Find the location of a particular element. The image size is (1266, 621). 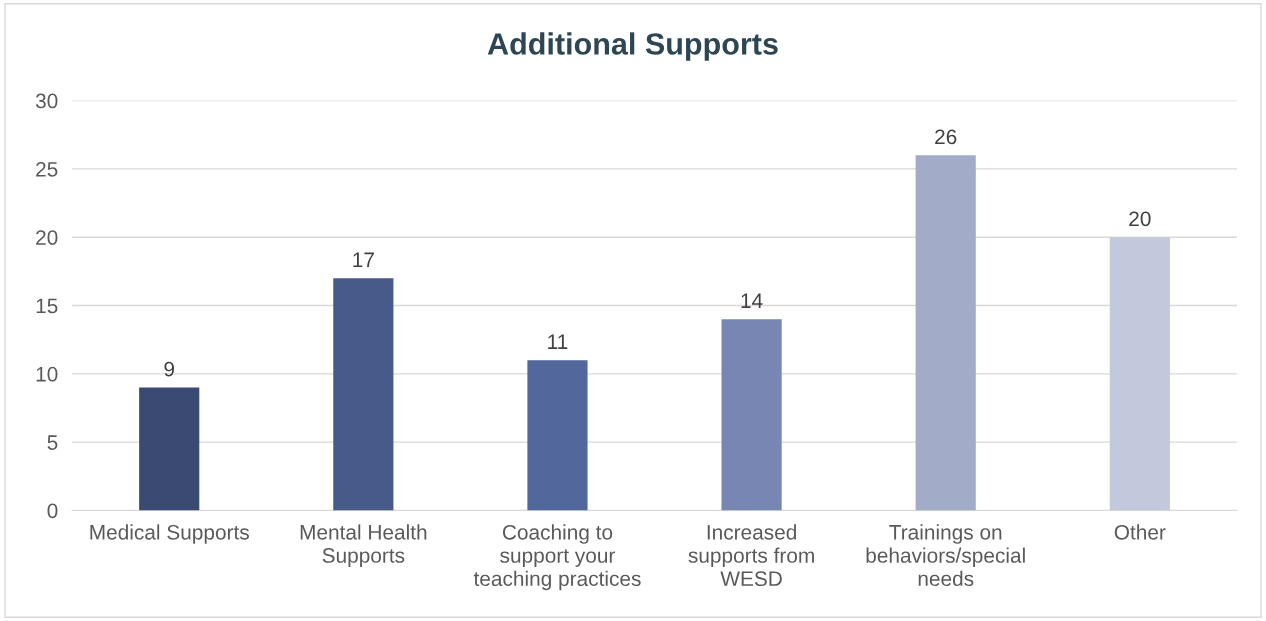

x-tick-label: Mental Health Supports is located at coordinates (363, 545).